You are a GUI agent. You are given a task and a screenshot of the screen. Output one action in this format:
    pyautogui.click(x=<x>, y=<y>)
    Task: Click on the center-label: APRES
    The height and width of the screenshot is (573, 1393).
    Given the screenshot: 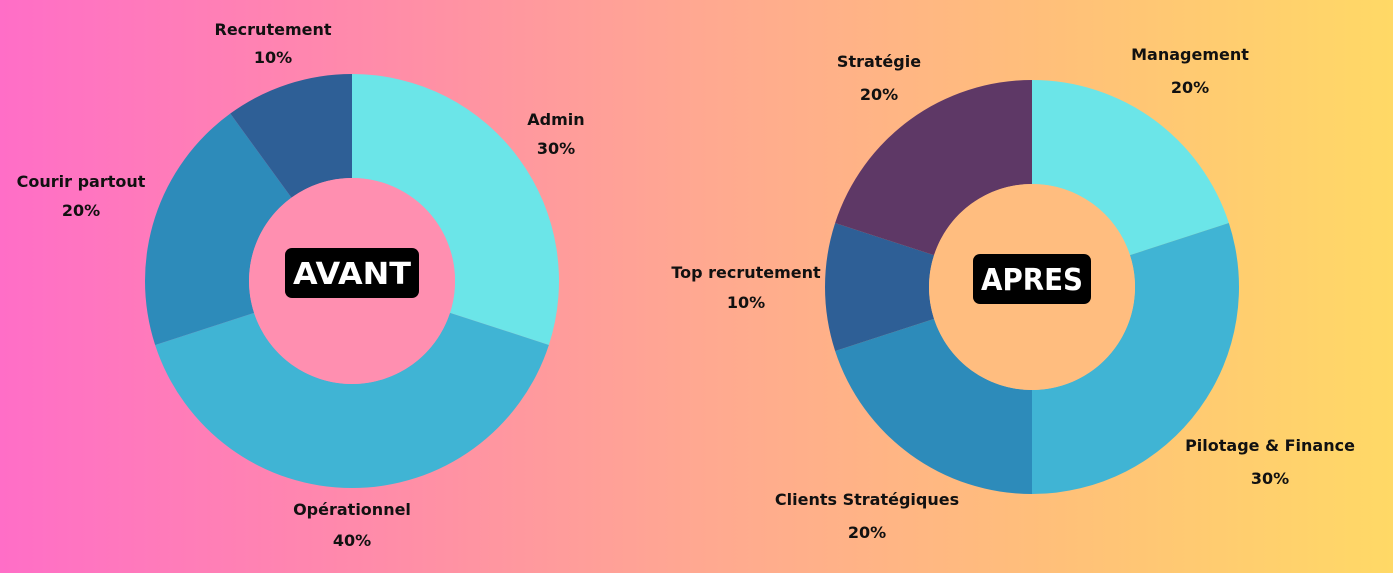 What is the action you would take?
    pyautogui.click(x=1032, y=280)
    